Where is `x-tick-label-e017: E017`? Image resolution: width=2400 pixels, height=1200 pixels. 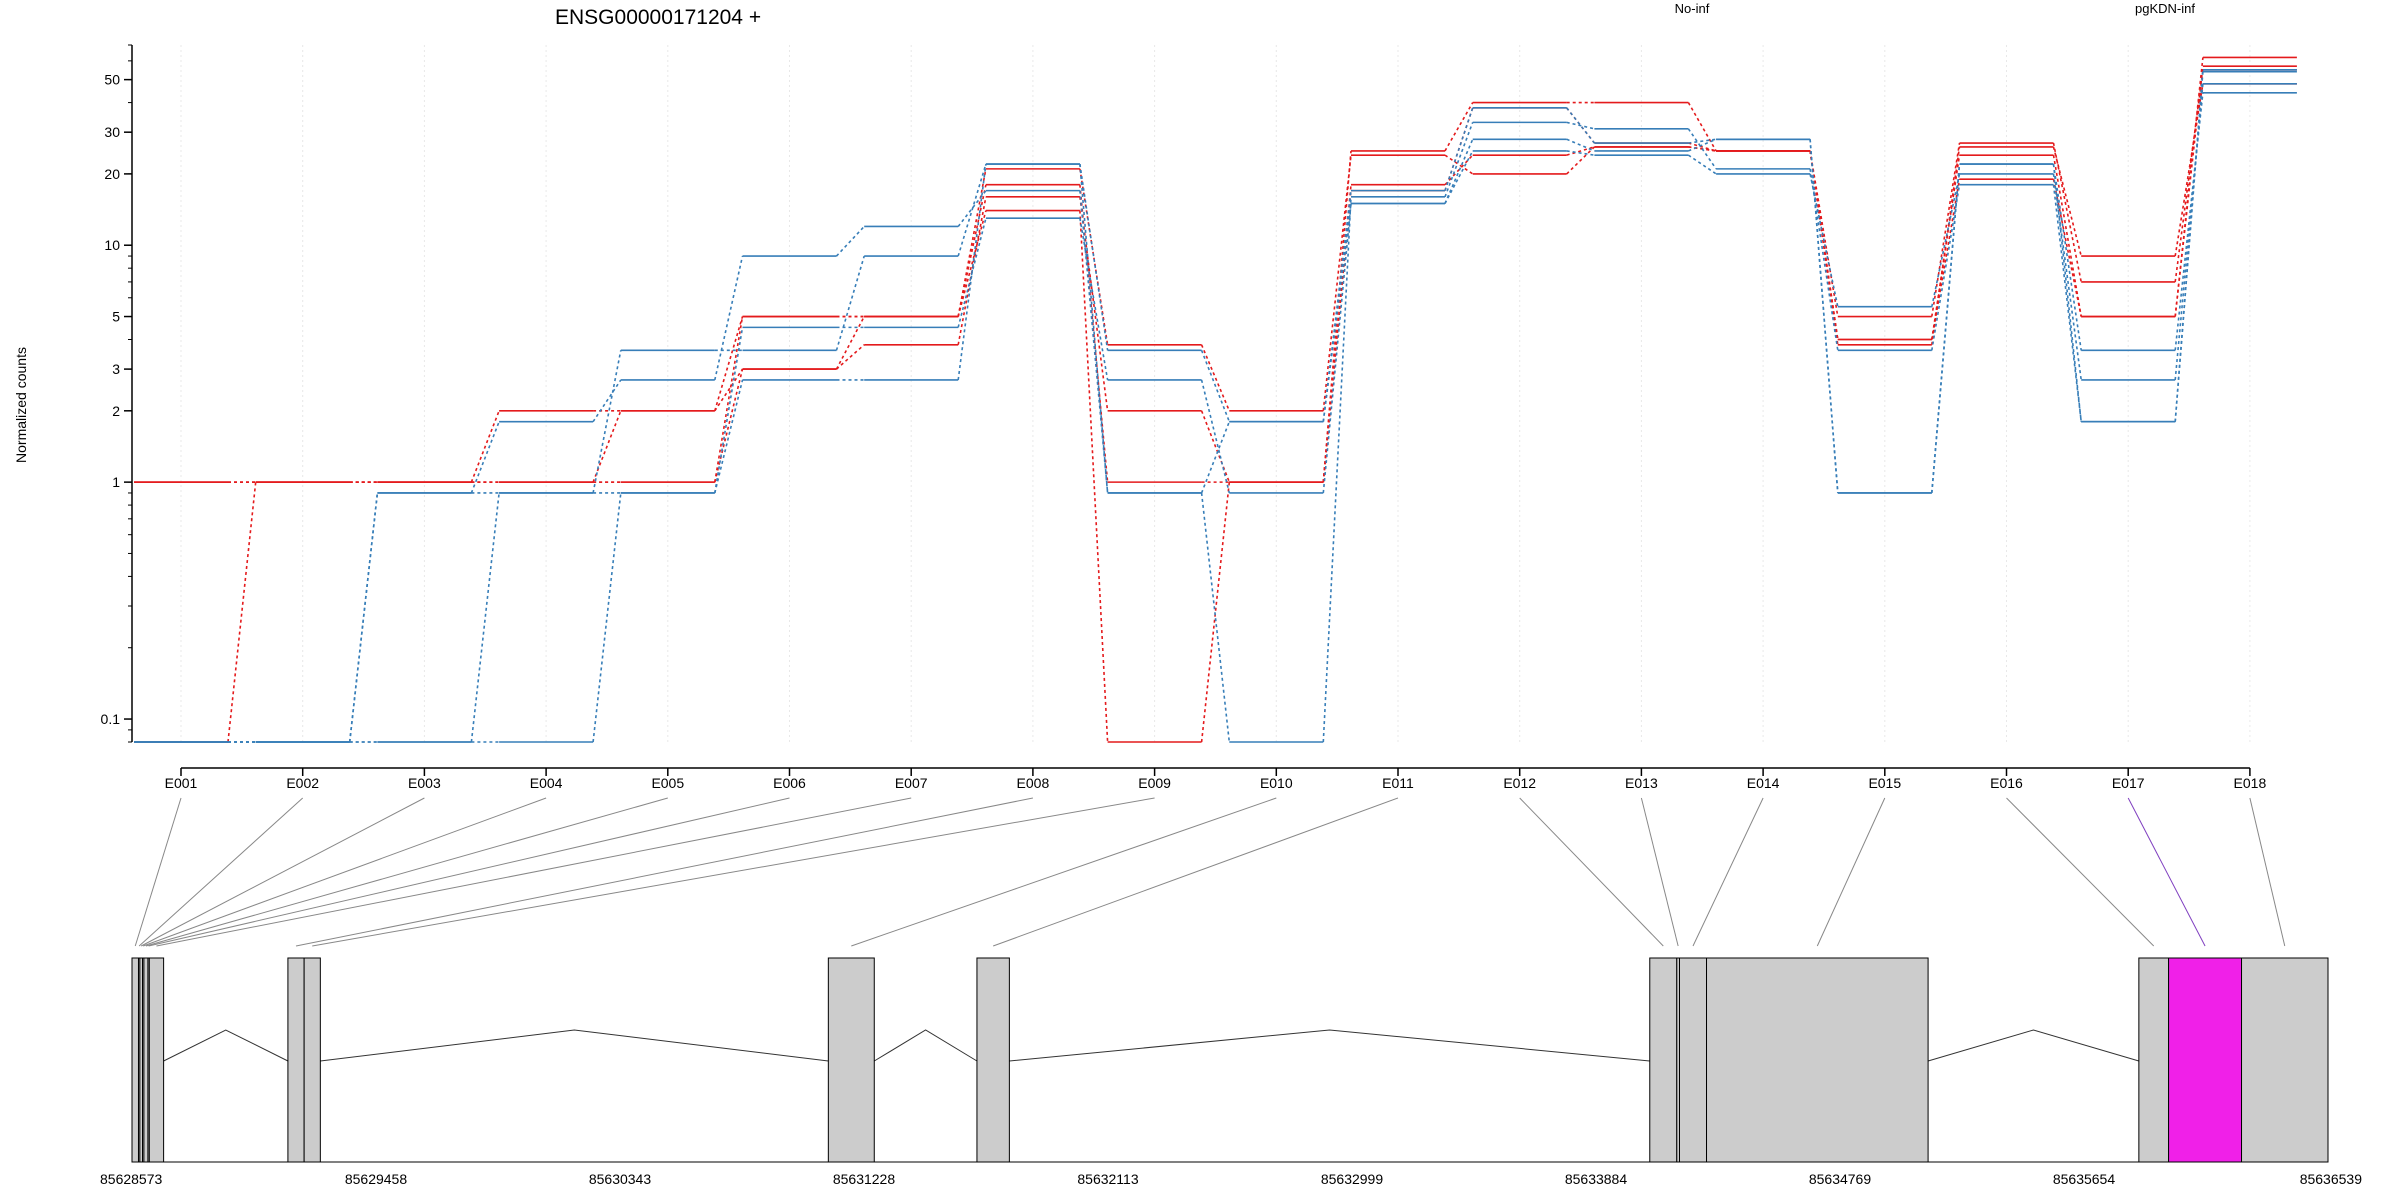
x-tick-label-e017: E017 is located at coordinates (2128, 783).